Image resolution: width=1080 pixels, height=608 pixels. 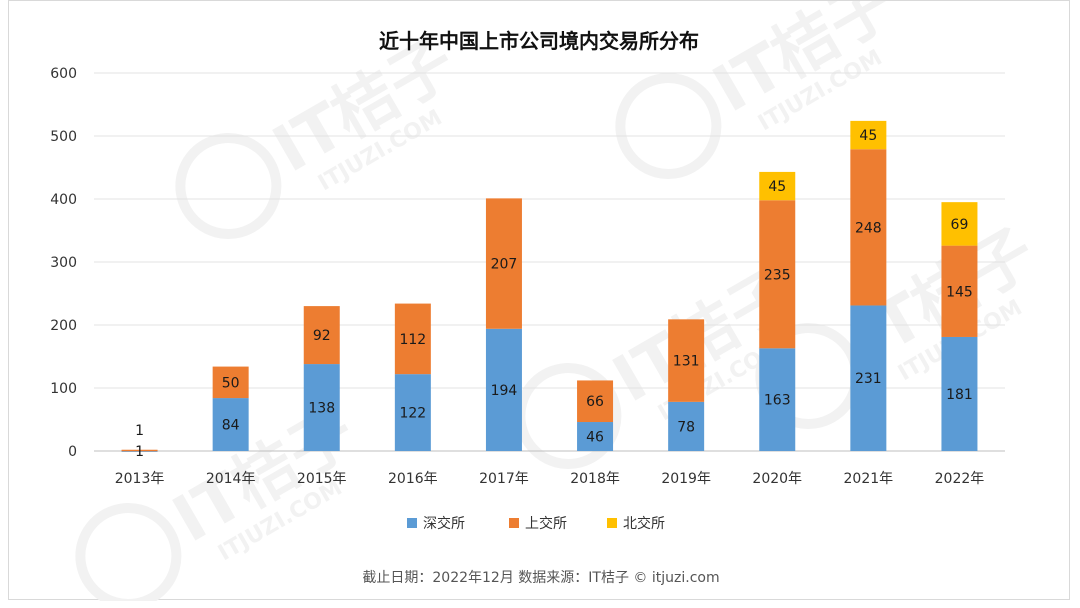 I want to click on x-tick-label: 2019年, so click(x=686, y=479).